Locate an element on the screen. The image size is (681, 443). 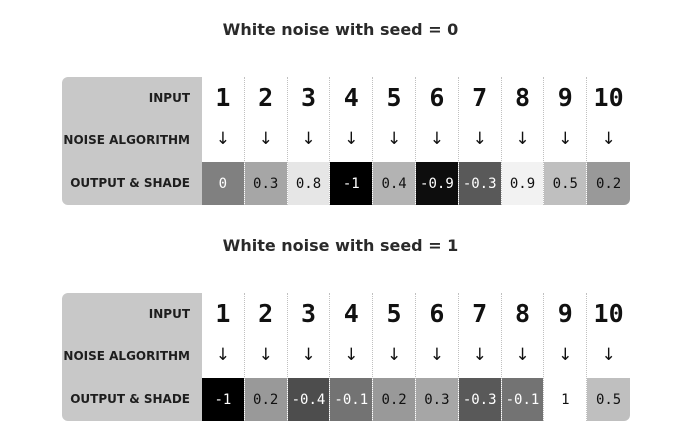
column-5: 5 ↓ 0.4 is located at coordinates (394, 141).